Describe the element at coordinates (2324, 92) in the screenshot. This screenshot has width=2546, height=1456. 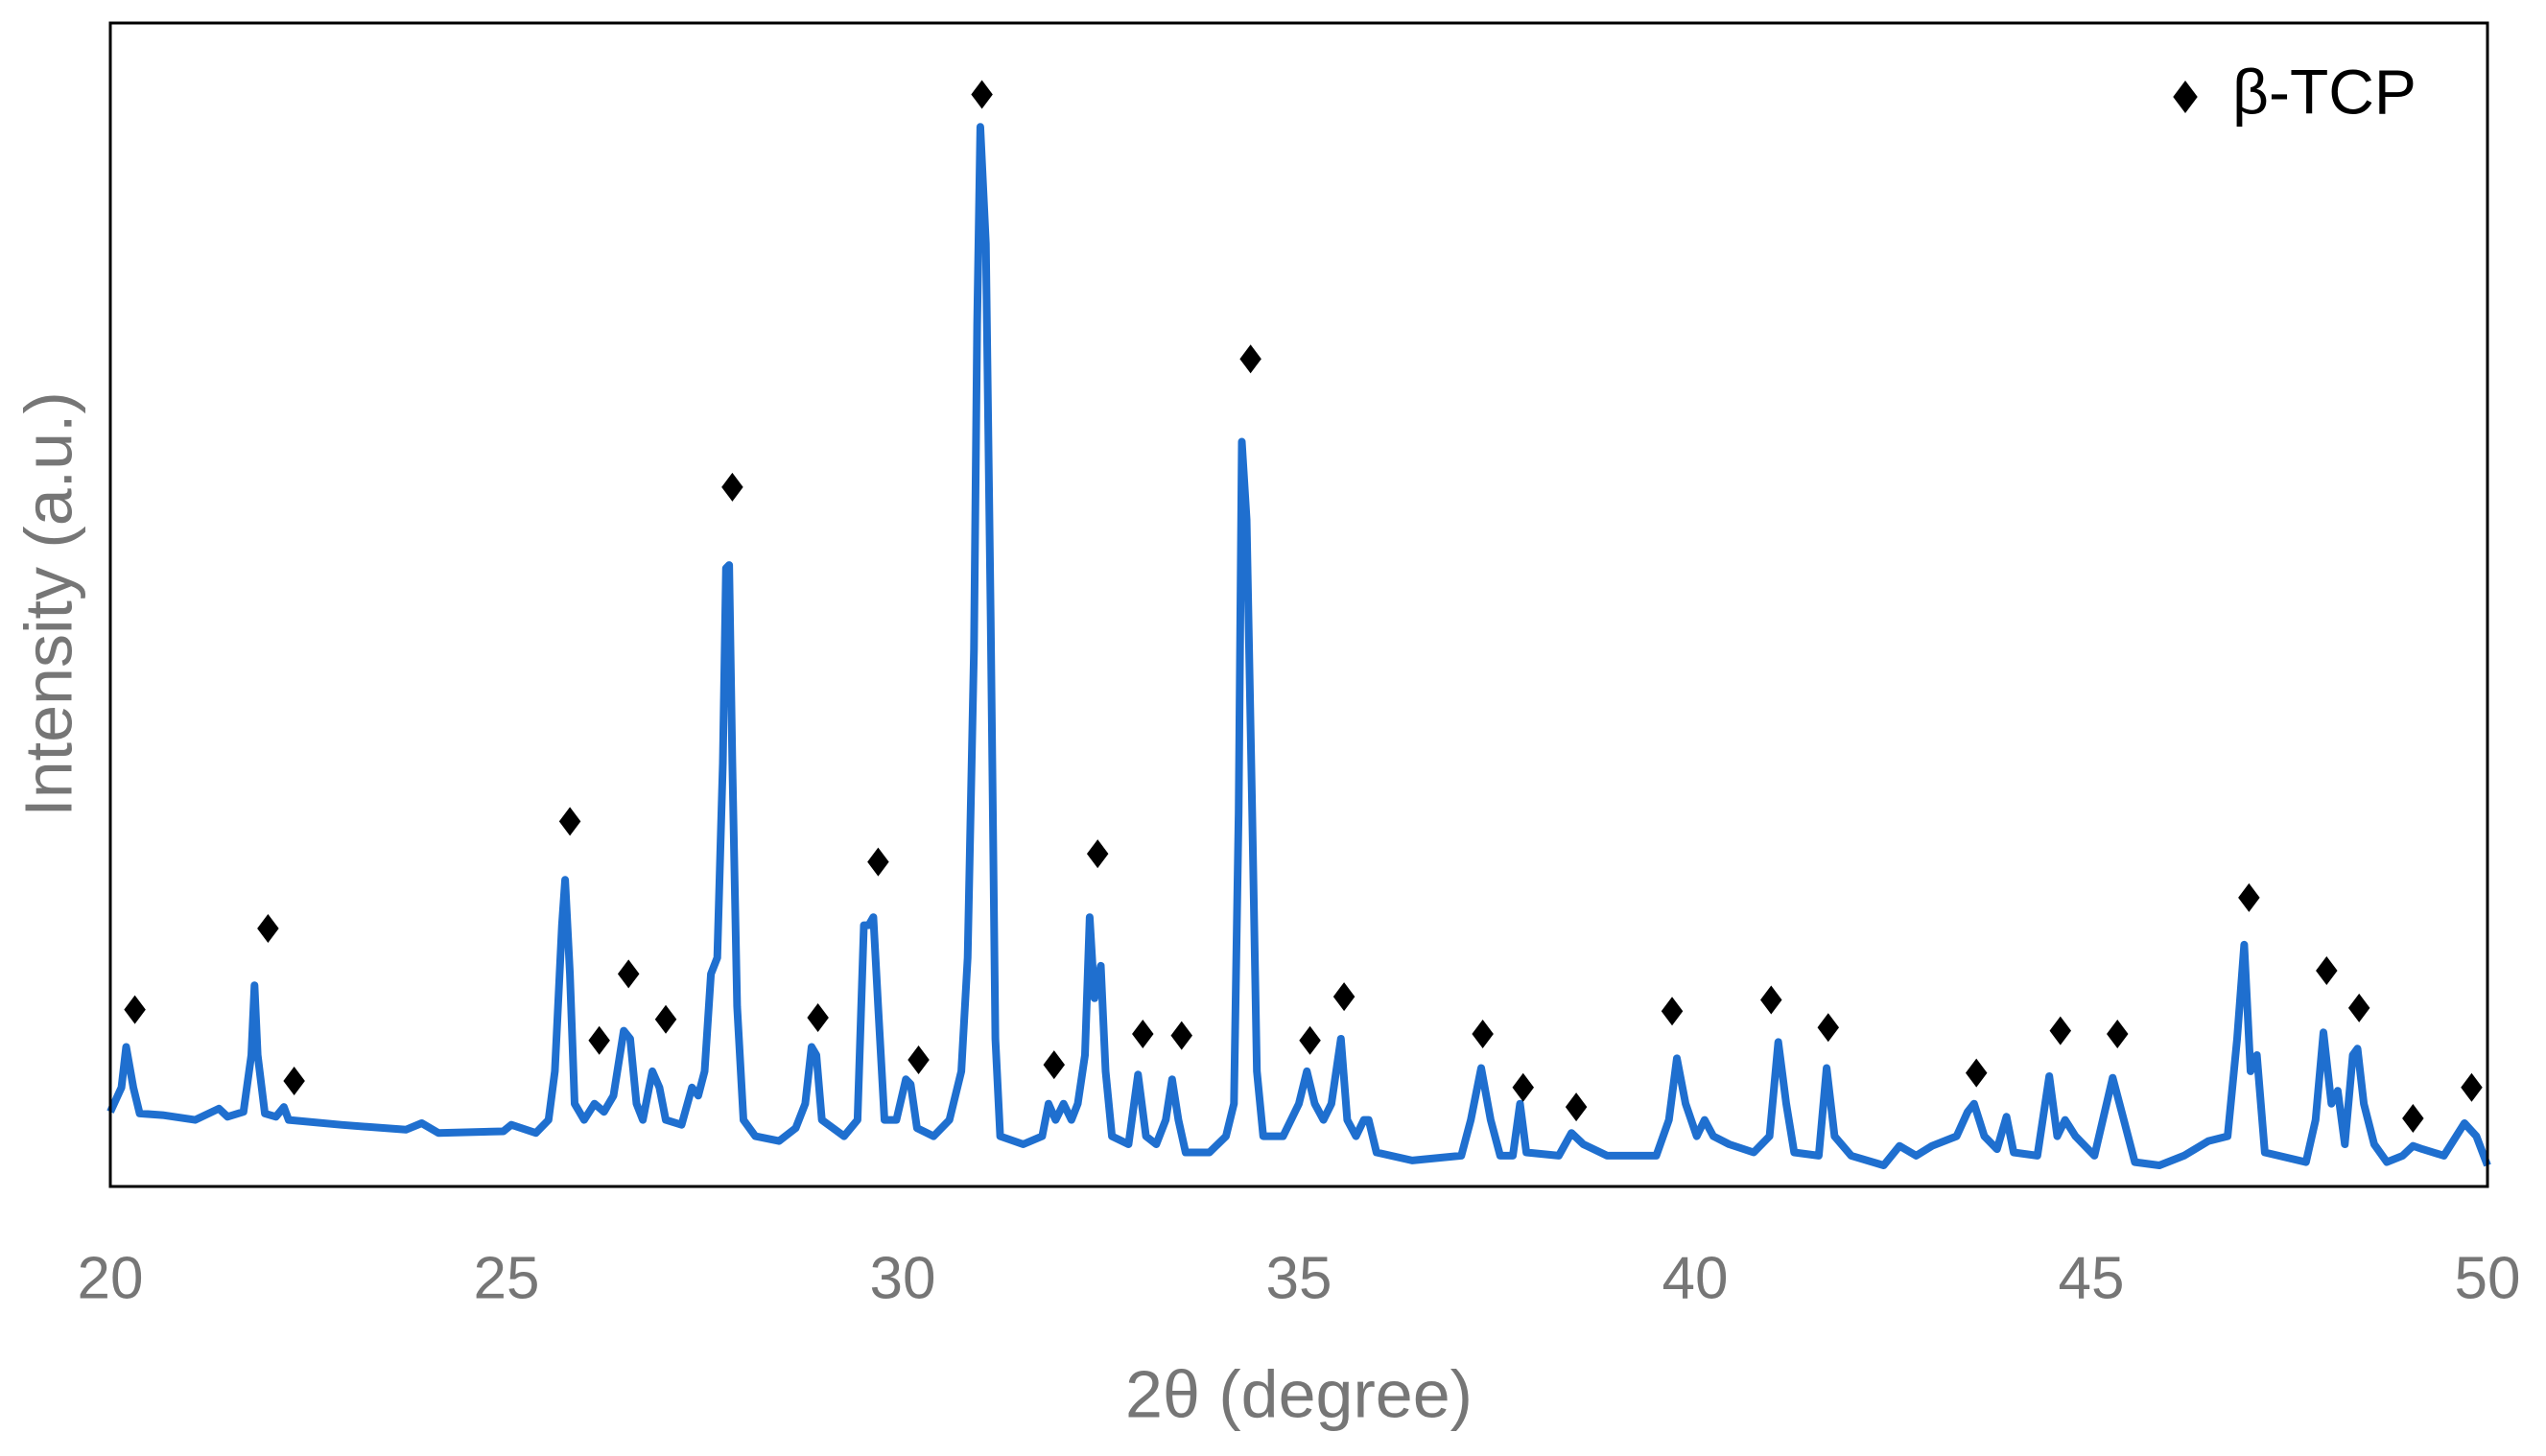
I see `legend-label: β-TCP` at that location.